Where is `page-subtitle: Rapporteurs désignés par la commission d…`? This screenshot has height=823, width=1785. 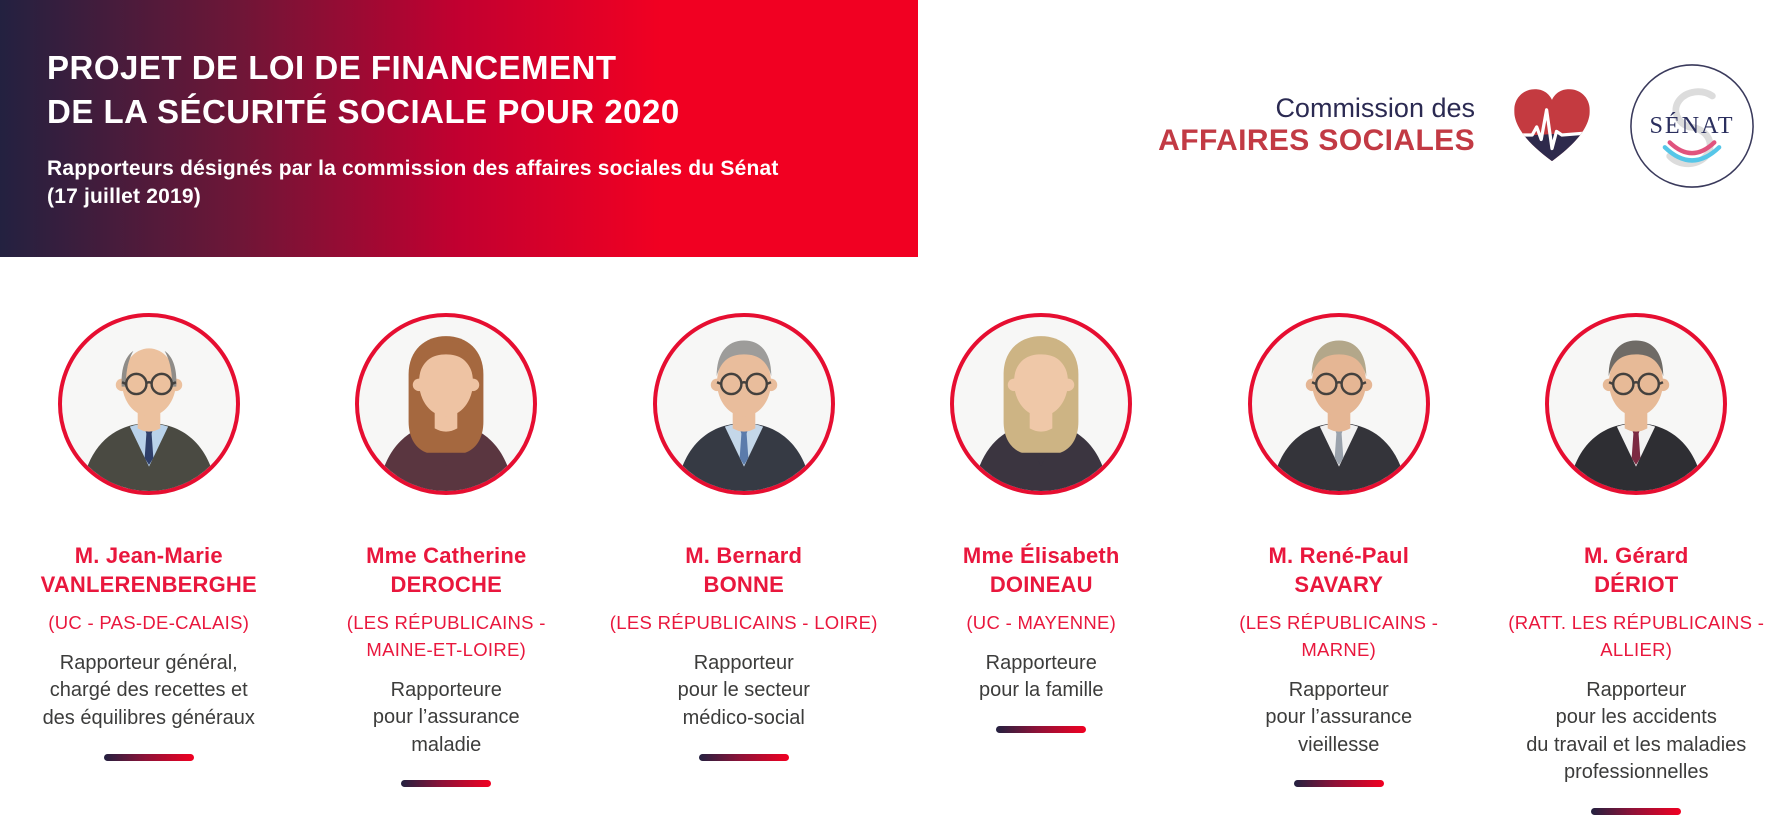
page-subtitle: Rapporteurs désignés par la commission d… is located at coordinates (413, 183).